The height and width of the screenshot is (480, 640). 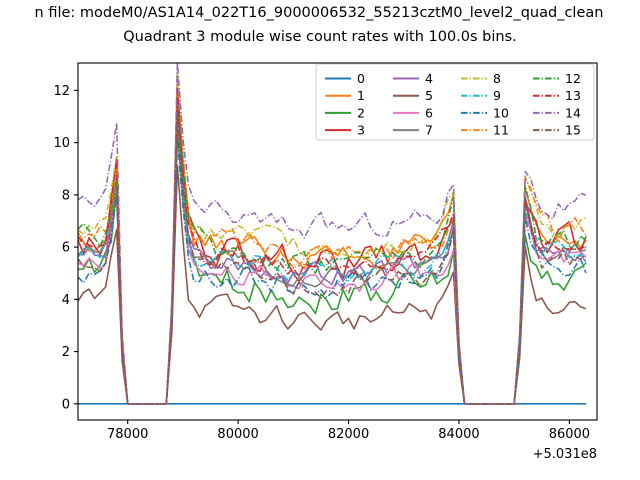 What do you see at coordinates (565, 454) in the screenshot?
I see `x-axis-offset-text: +5.031e8` at bounding box center [565, 454].